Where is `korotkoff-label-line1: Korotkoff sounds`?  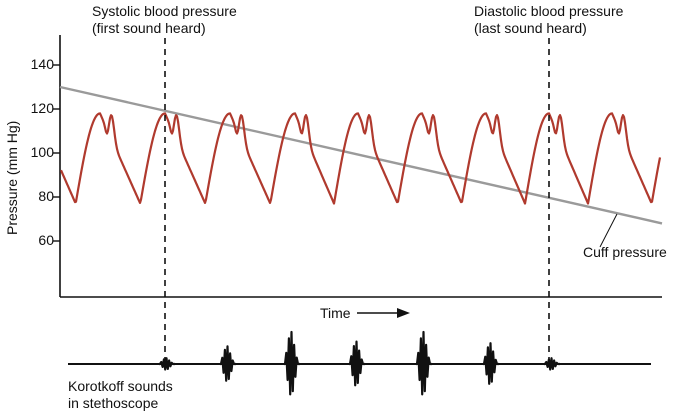
korotkoff-label-line1: Korotkoff sounds is located at coordinates (120, 386).